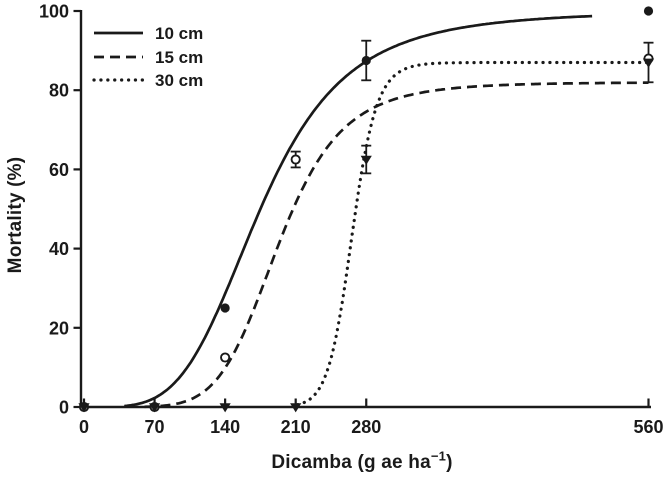 This screenshot has height=486, width=667. I want to click on y-axis-title: Mortality (%), so click(16, 215).